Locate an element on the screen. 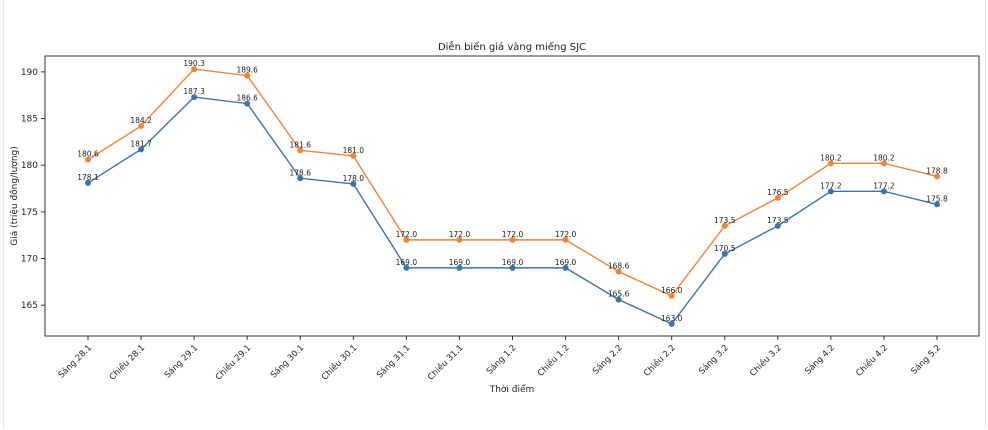 Image resolution: width=988 pixels, height=430 pixels. y-tick-label: 170 is located at coordinates (29, 260).